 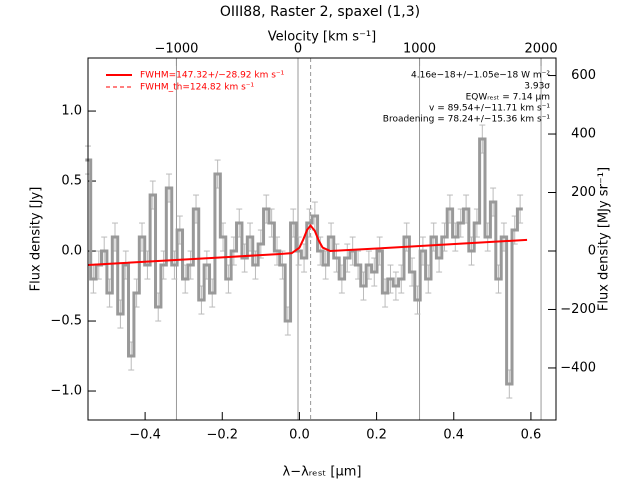 What do you see at coordinates (322, 37) in the screenshot?
I see `x2-axis-label: Velocity [km s⁻¹]` at bounding box center [322, 37].